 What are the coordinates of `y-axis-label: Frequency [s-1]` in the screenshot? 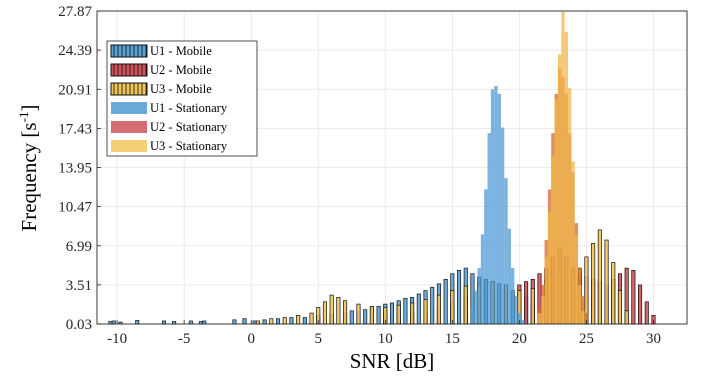 It's located at (28, 168).